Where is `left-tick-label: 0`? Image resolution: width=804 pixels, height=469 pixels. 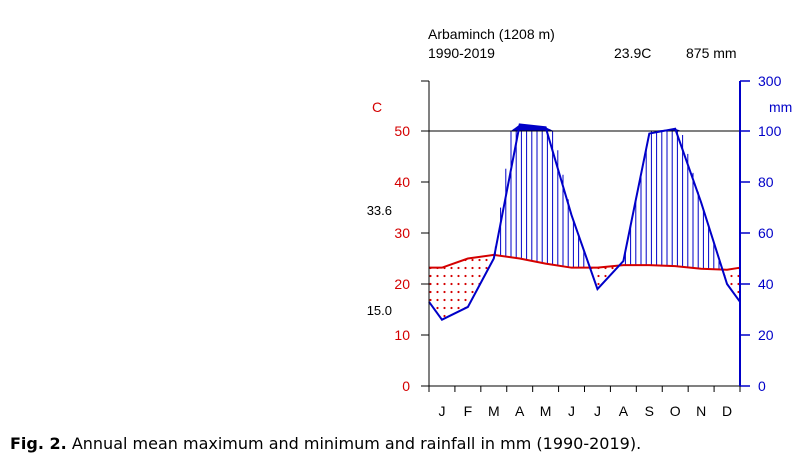
left-tick-label: 0 is located at coordinates (406, 386).